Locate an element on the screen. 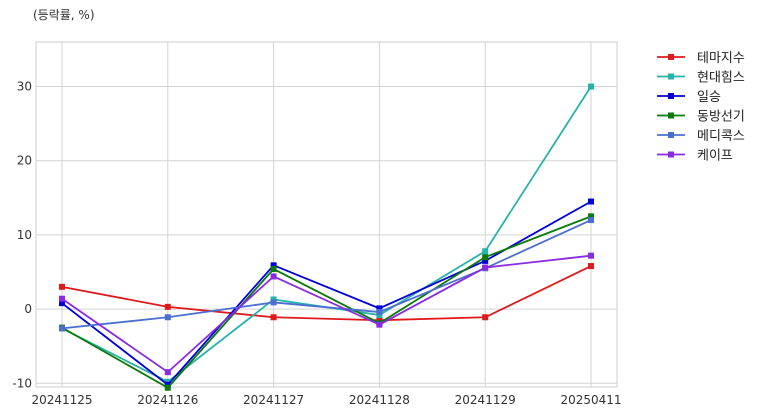  y-tick-label: 10 is located at coordinates (24, 235).